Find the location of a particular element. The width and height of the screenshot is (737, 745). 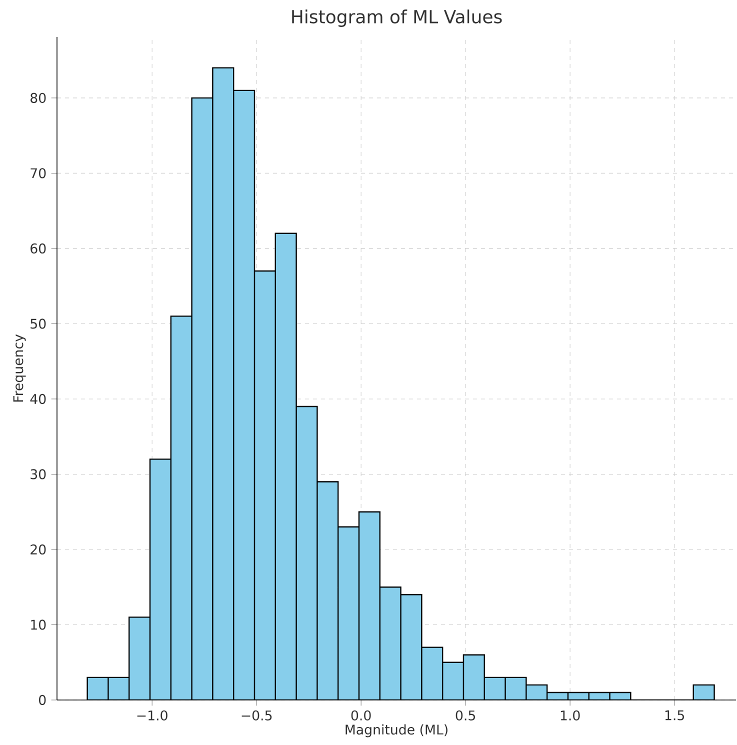

y-tick-label: 70 is located at coordinates (38, 173).